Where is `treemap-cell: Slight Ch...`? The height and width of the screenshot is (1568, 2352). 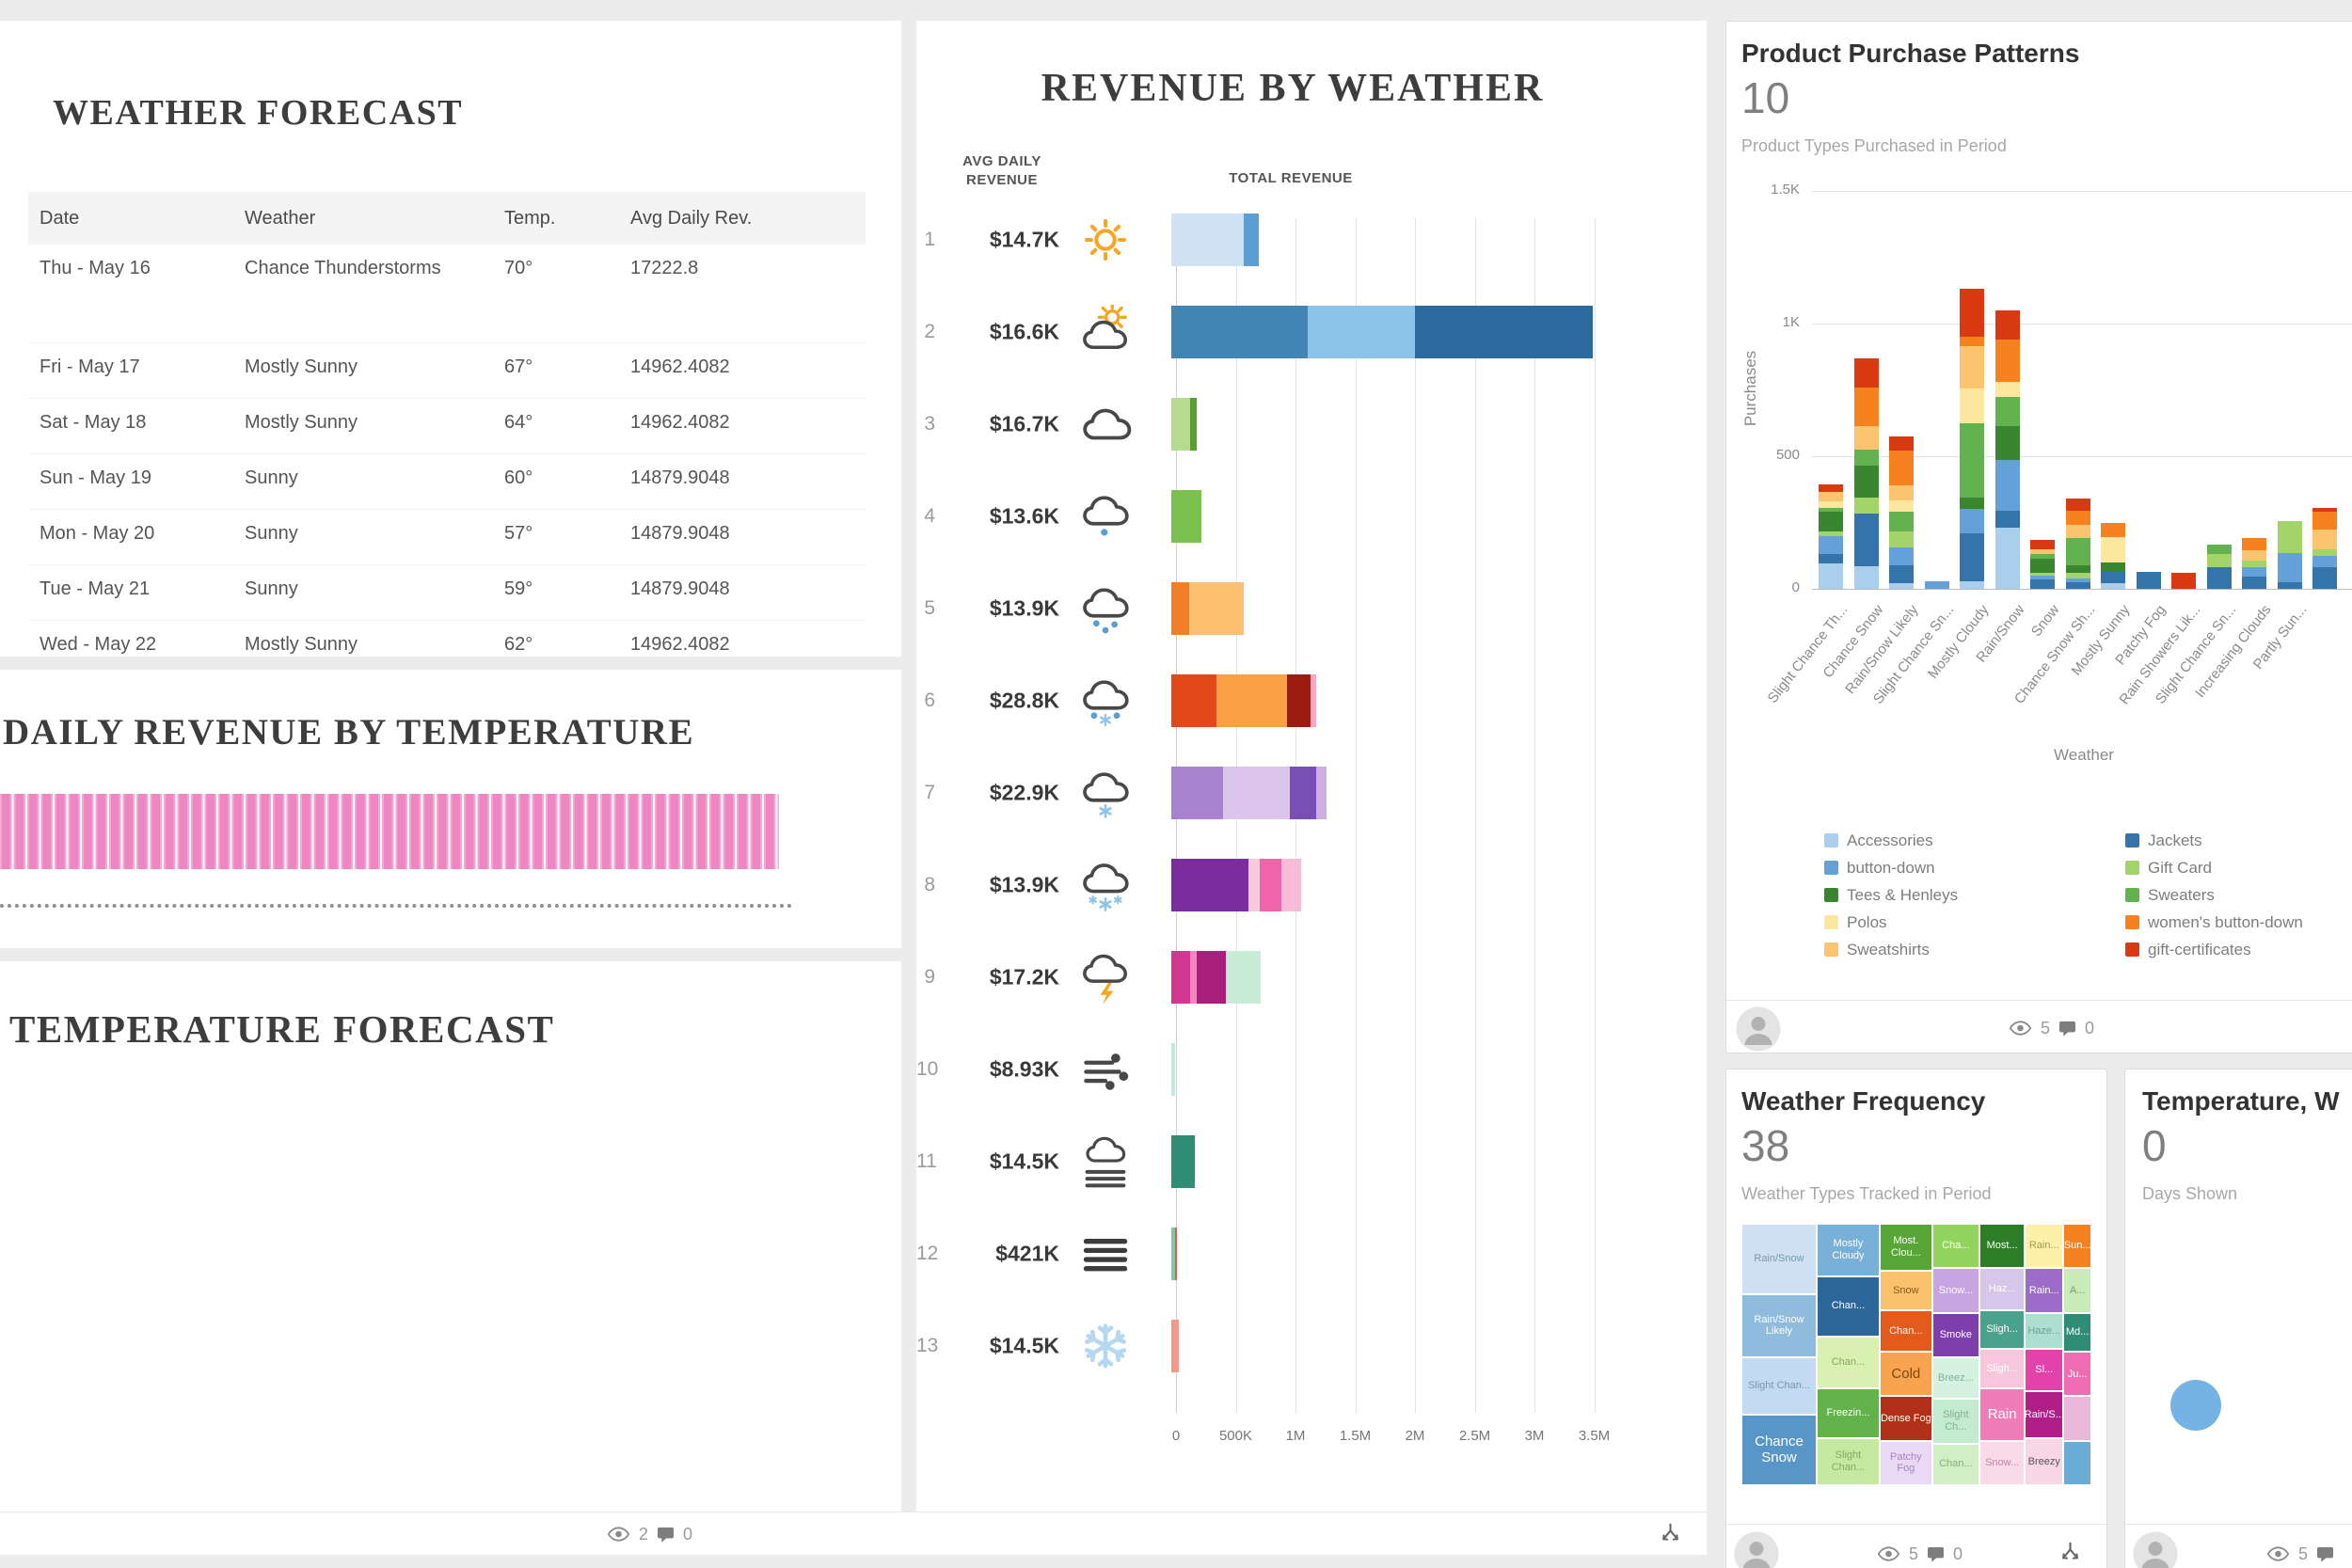 treemap-cell: Slight Ch... is located at coordinates (1955, 1421).